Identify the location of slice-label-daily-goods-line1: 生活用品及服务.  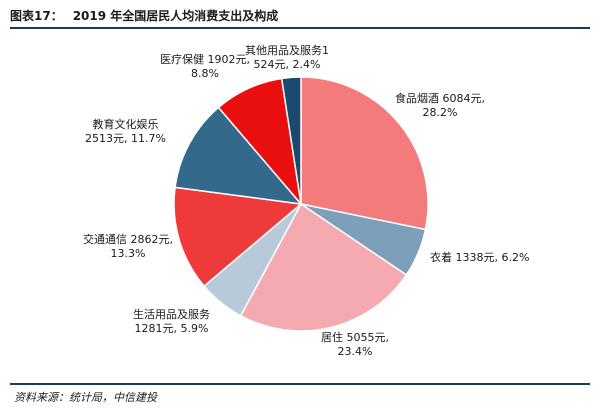
(171, 314).